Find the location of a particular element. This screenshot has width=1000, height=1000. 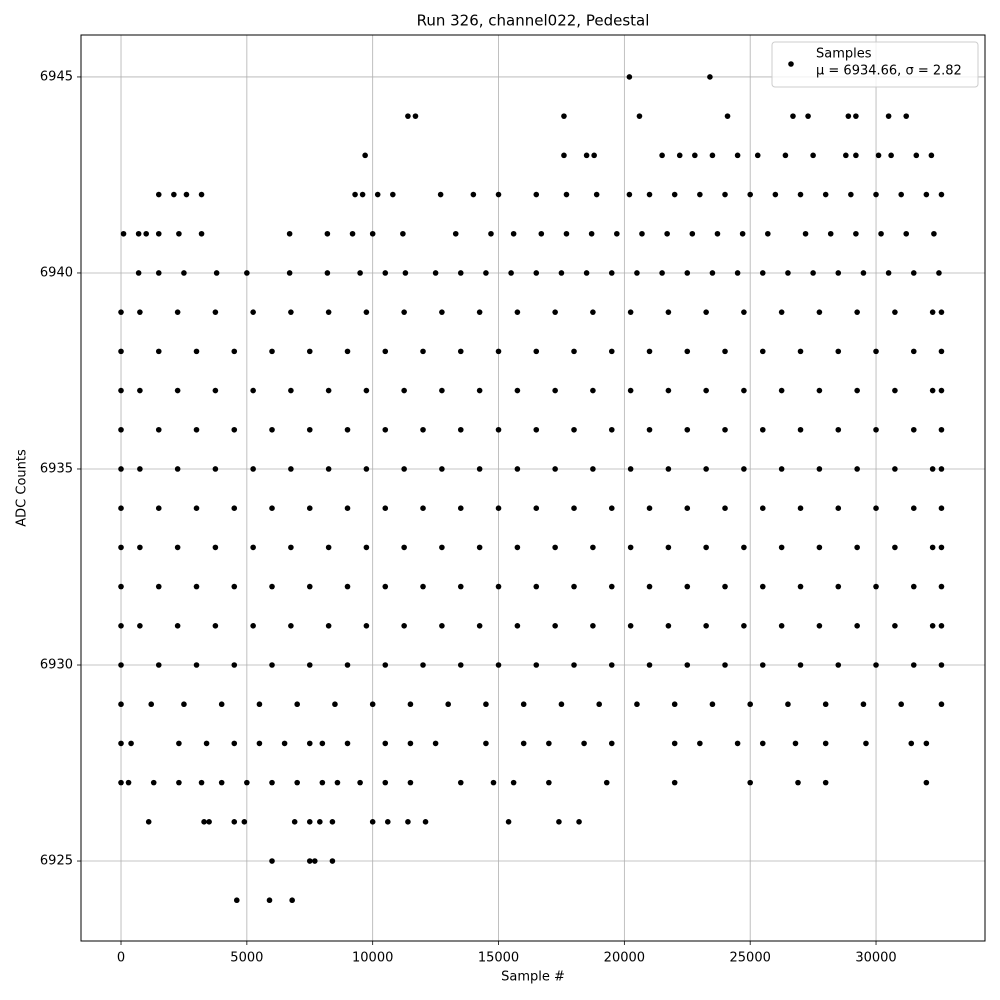

legend-marker is located at coordinates (791, 64).